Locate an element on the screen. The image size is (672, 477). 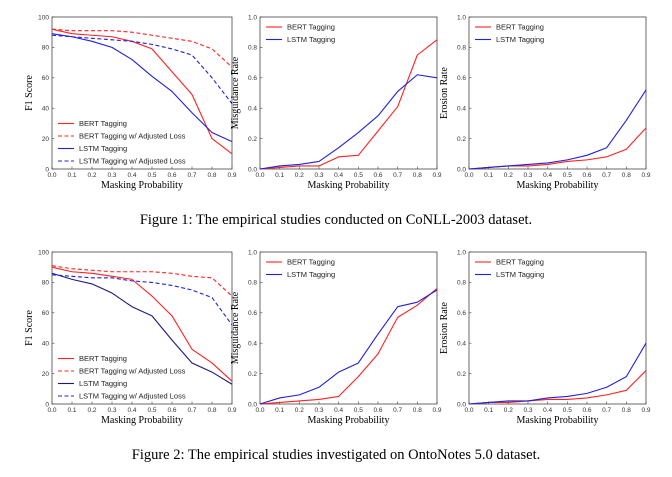
fig2-erosion-x-tick-label: 0.3 is located at coordinates (527, 410).